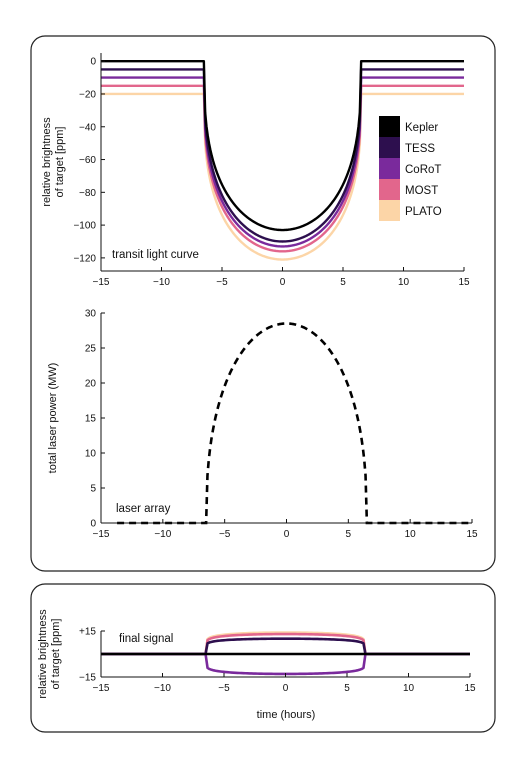  Describe the element at coordinates (421, 191) in the screenshot. I see `legend-label-most: MOST` at that location.